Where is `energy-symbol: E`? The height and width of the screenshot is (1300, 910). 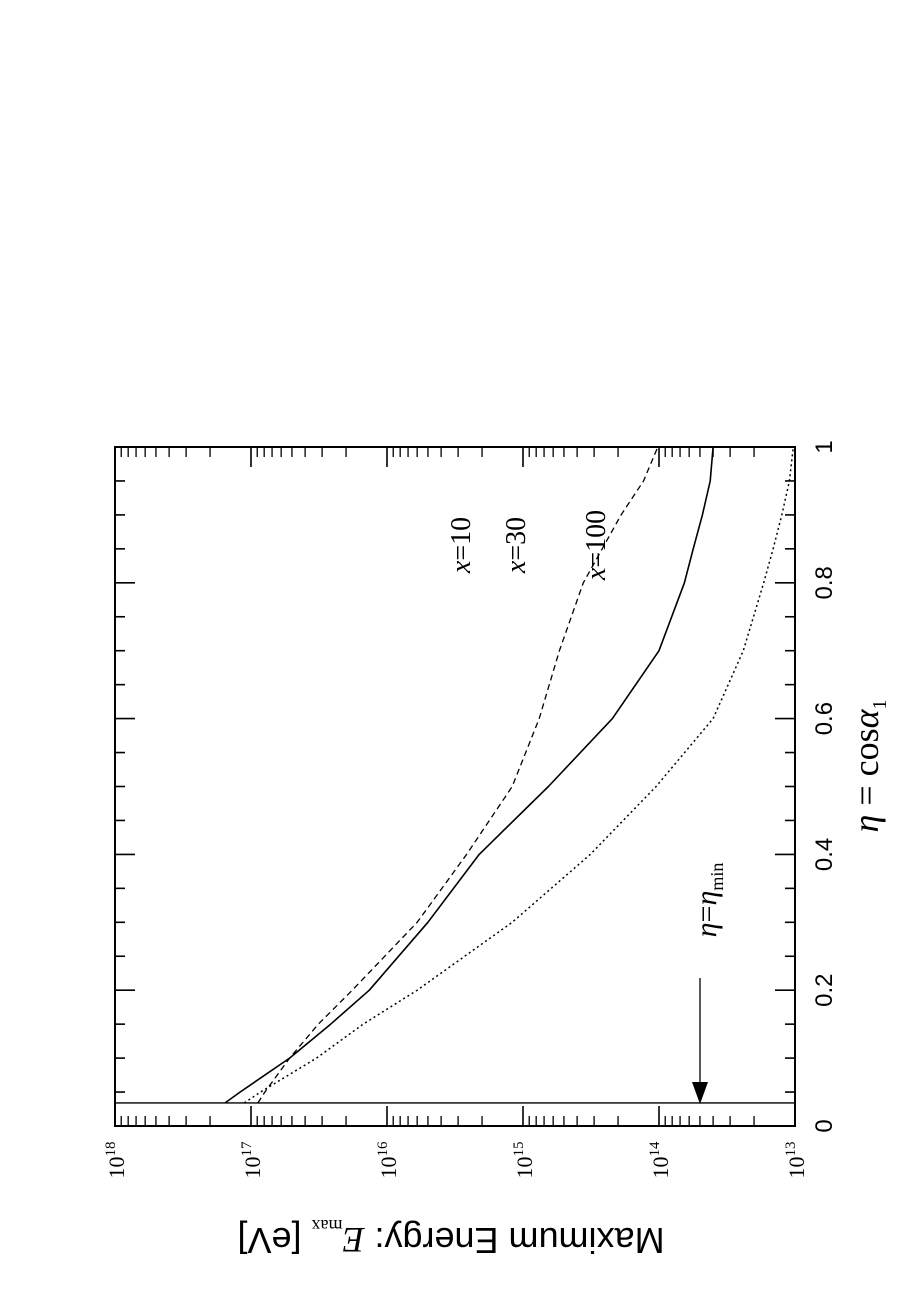 energy-symbol: E is located at coordinates (353, 1240).